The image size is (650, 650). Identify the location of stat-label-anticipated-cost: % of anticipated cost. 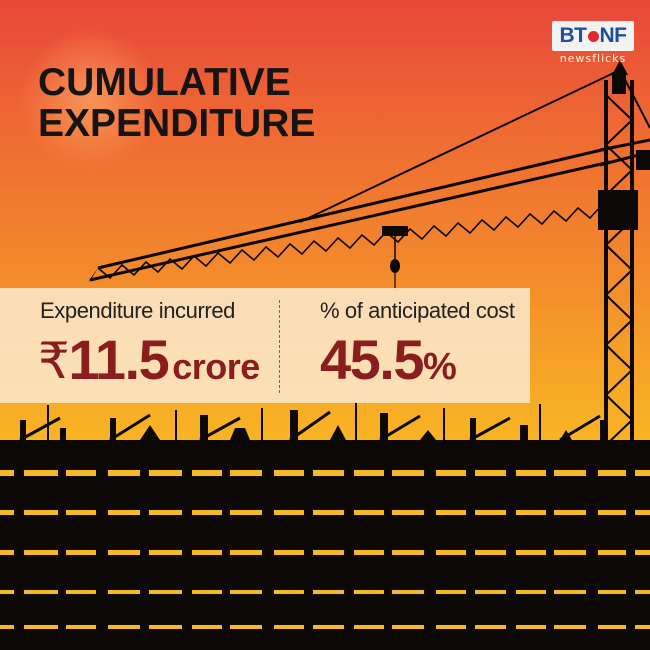
(417, 310).